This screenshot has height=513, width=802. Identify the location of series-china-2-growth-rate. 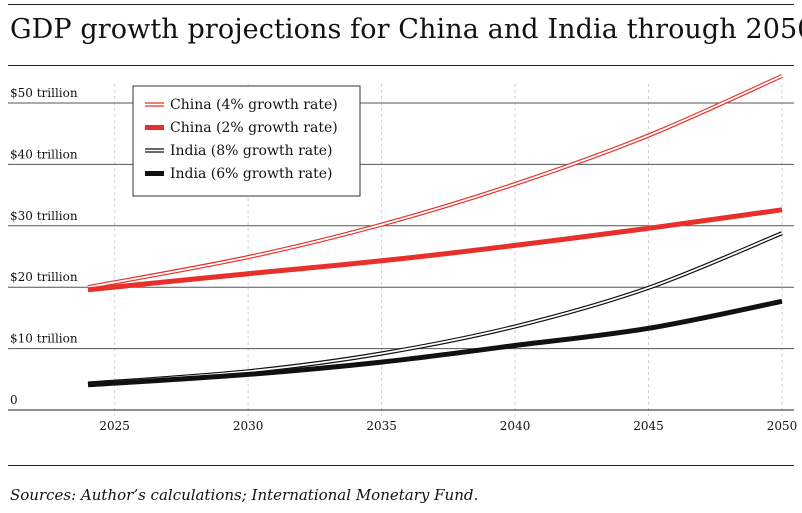
(435, 250).